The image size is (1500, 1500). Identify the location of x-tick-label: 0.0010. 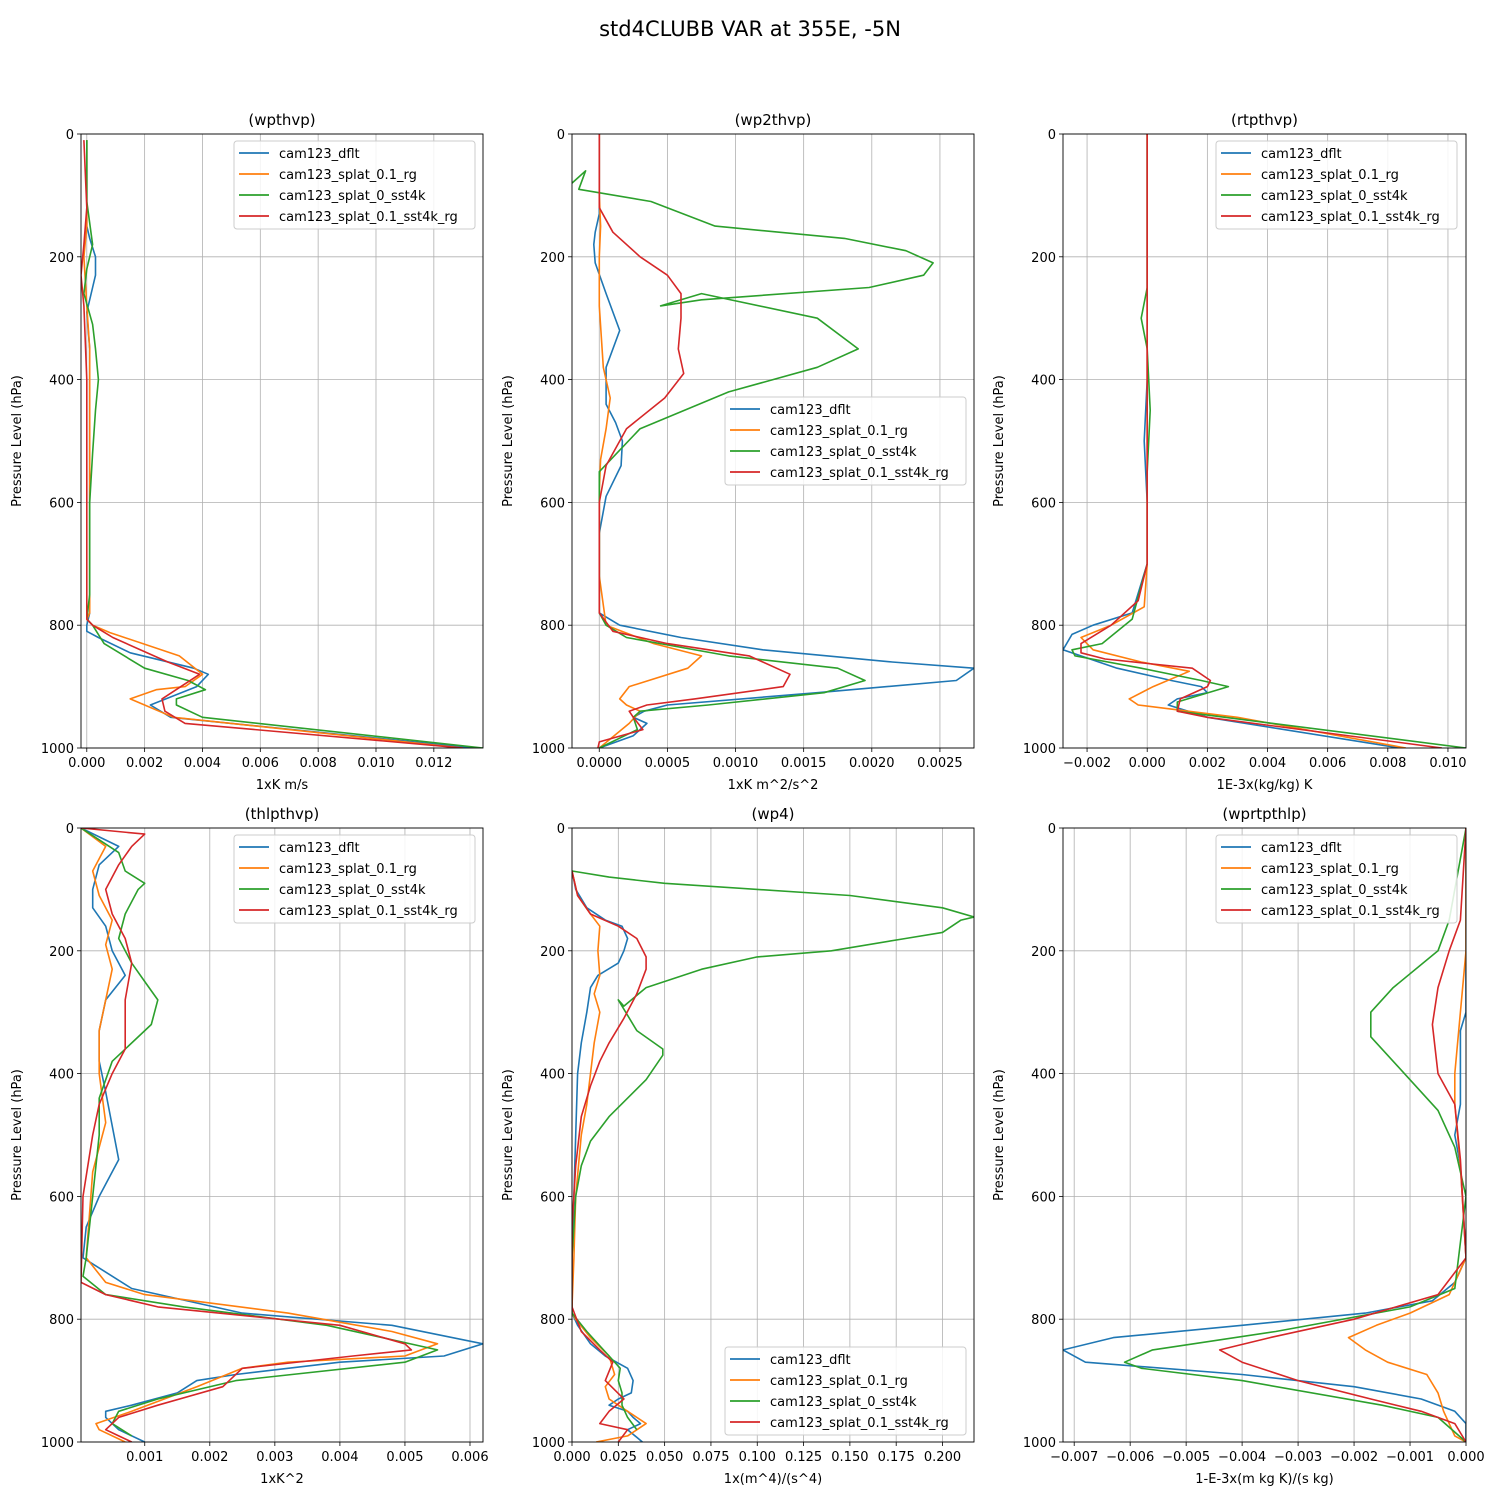
(736, 763).